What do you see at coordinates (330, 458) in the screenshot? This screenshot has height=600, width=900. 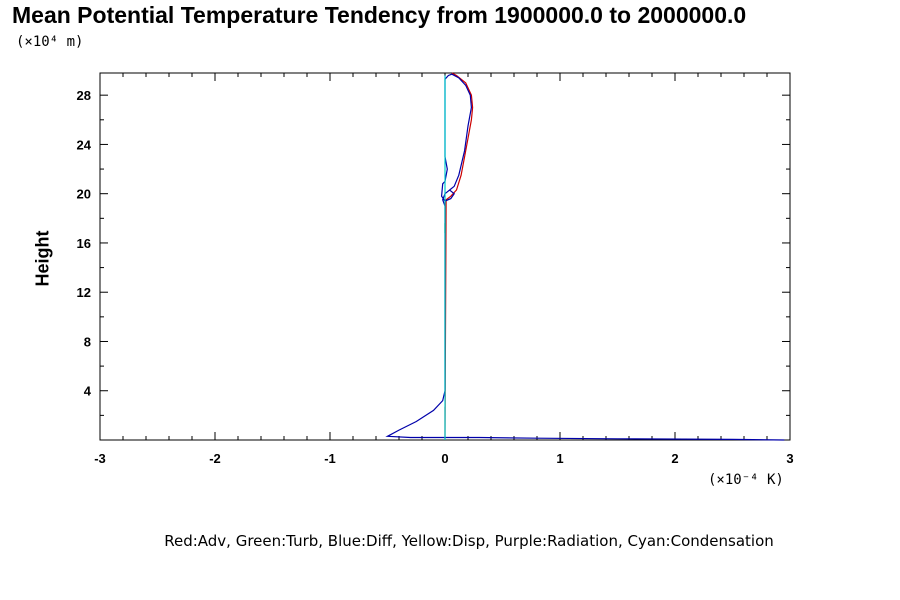 I see `x-tick-label: -1` at bounding box center [330, 458].